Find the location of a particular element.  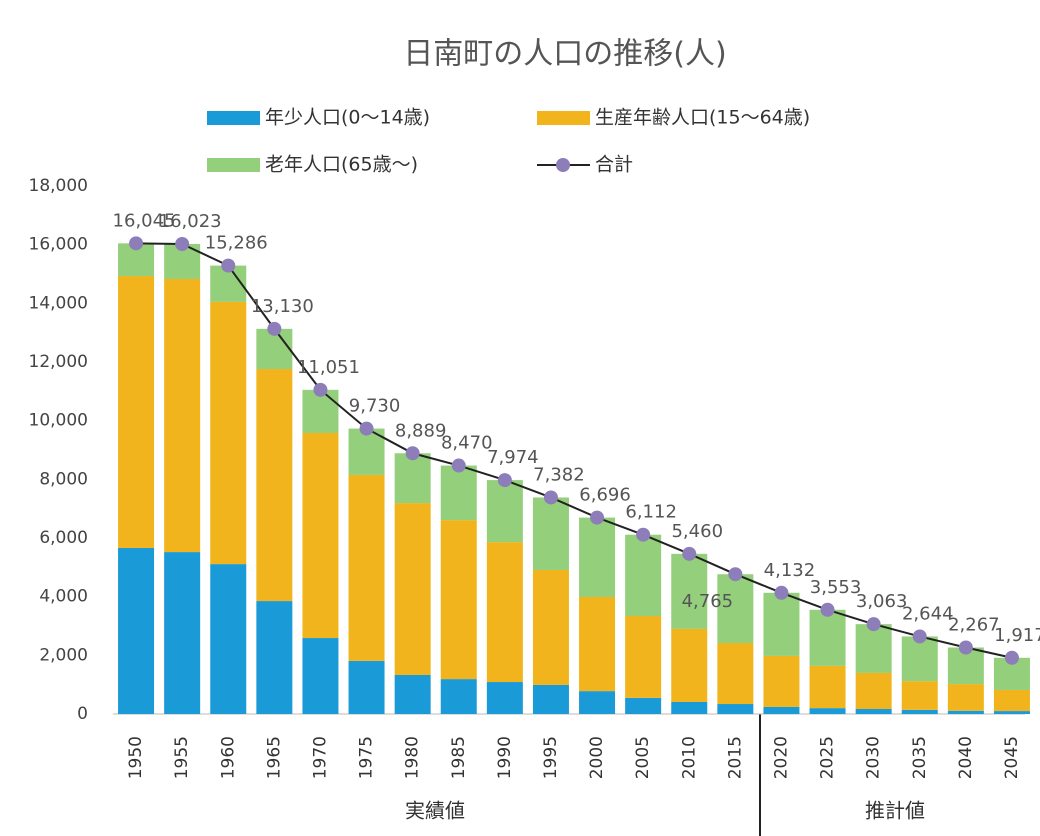

legend-label: 合計 is located at coordinates (614, 165).